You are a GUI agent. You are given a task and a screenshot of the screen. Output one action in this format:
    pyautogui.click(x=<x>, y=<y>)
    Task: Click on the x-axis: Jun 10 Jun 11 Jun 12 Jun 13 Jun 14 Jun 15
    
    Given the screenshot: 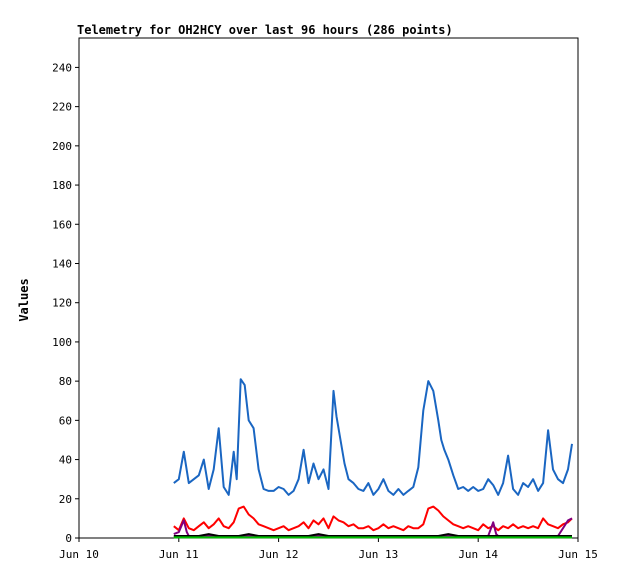 What is the action you would take?
    pyautogui.click(x=328, y=549)
    